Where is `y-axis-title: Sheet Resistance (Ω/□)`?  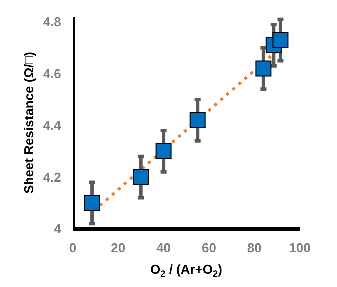 y-axis-title: Sheet Resistance (Ω/□) is located at coordinates (28, 123).